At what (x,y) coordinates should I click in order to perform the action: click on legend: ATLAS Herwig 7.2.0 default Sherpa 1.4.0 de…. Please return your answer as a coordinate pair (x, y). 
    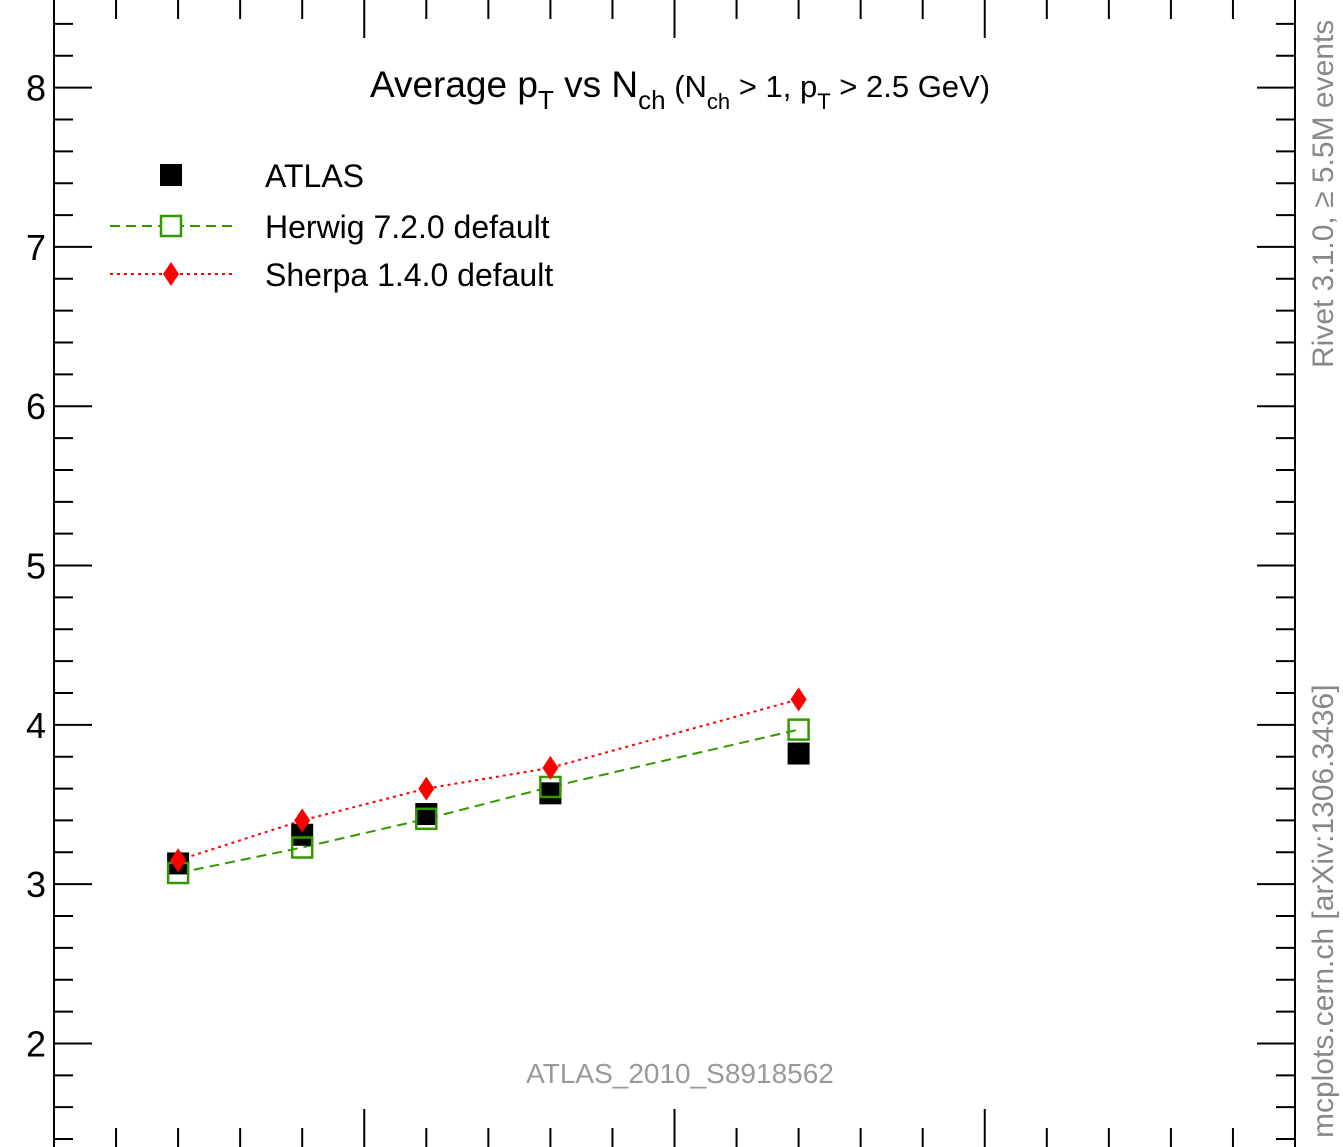
    Looking at the image, I should click on (331, 225).